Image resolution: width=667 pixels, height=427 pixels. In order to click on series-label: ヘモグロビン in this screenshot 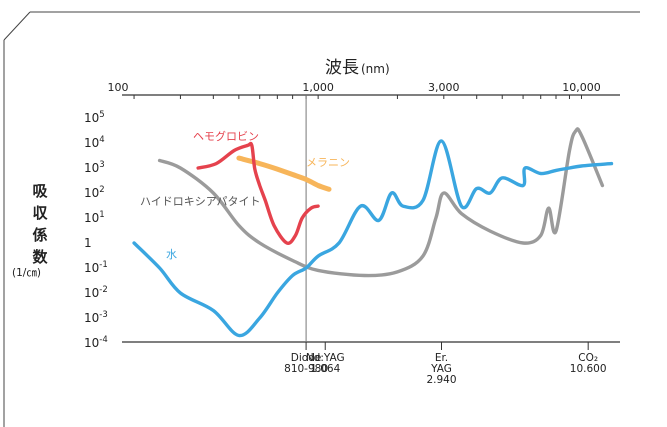, I will do `click(226, 136)`.